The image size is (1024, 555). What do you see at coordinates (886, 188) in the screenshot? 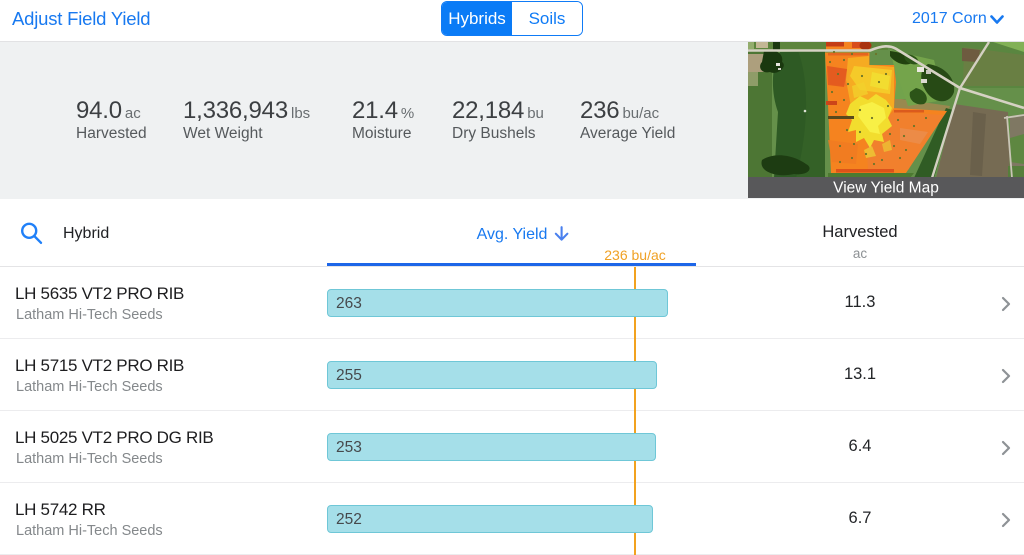
I see `svg-text: View Yield Map` at bounding box center [886, 188].